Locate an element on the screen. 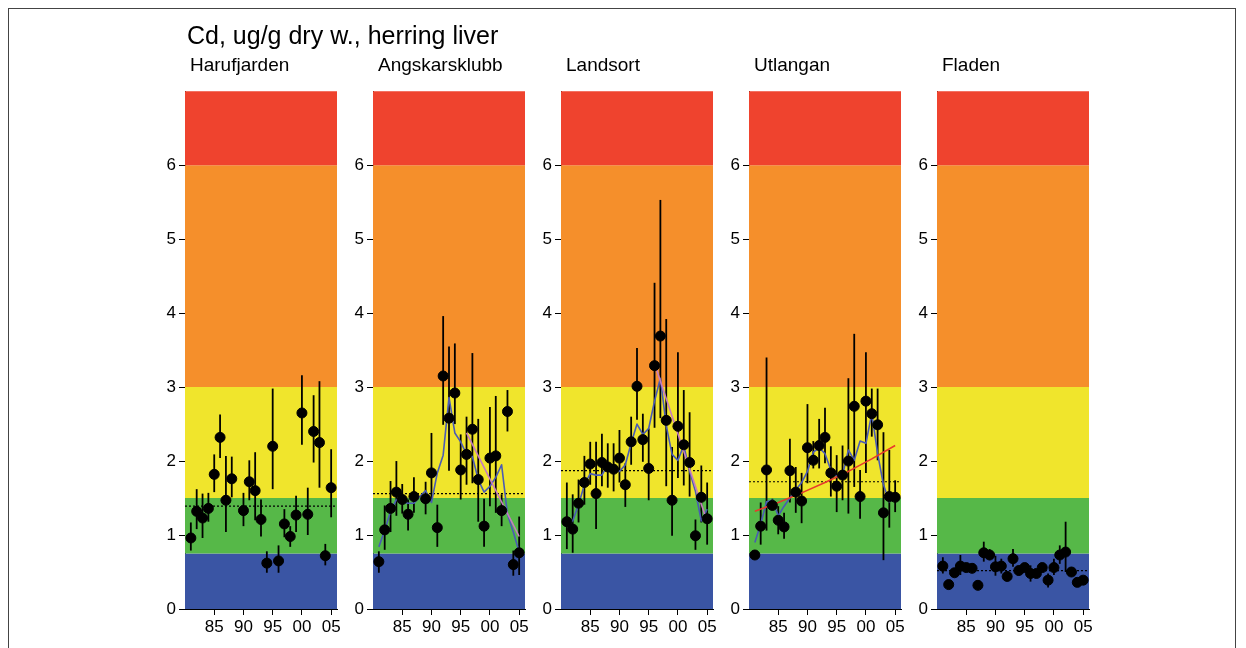 This screenshot has height=648, width=1246. chart-title: Utlangan is located at coordinates (792, 65).